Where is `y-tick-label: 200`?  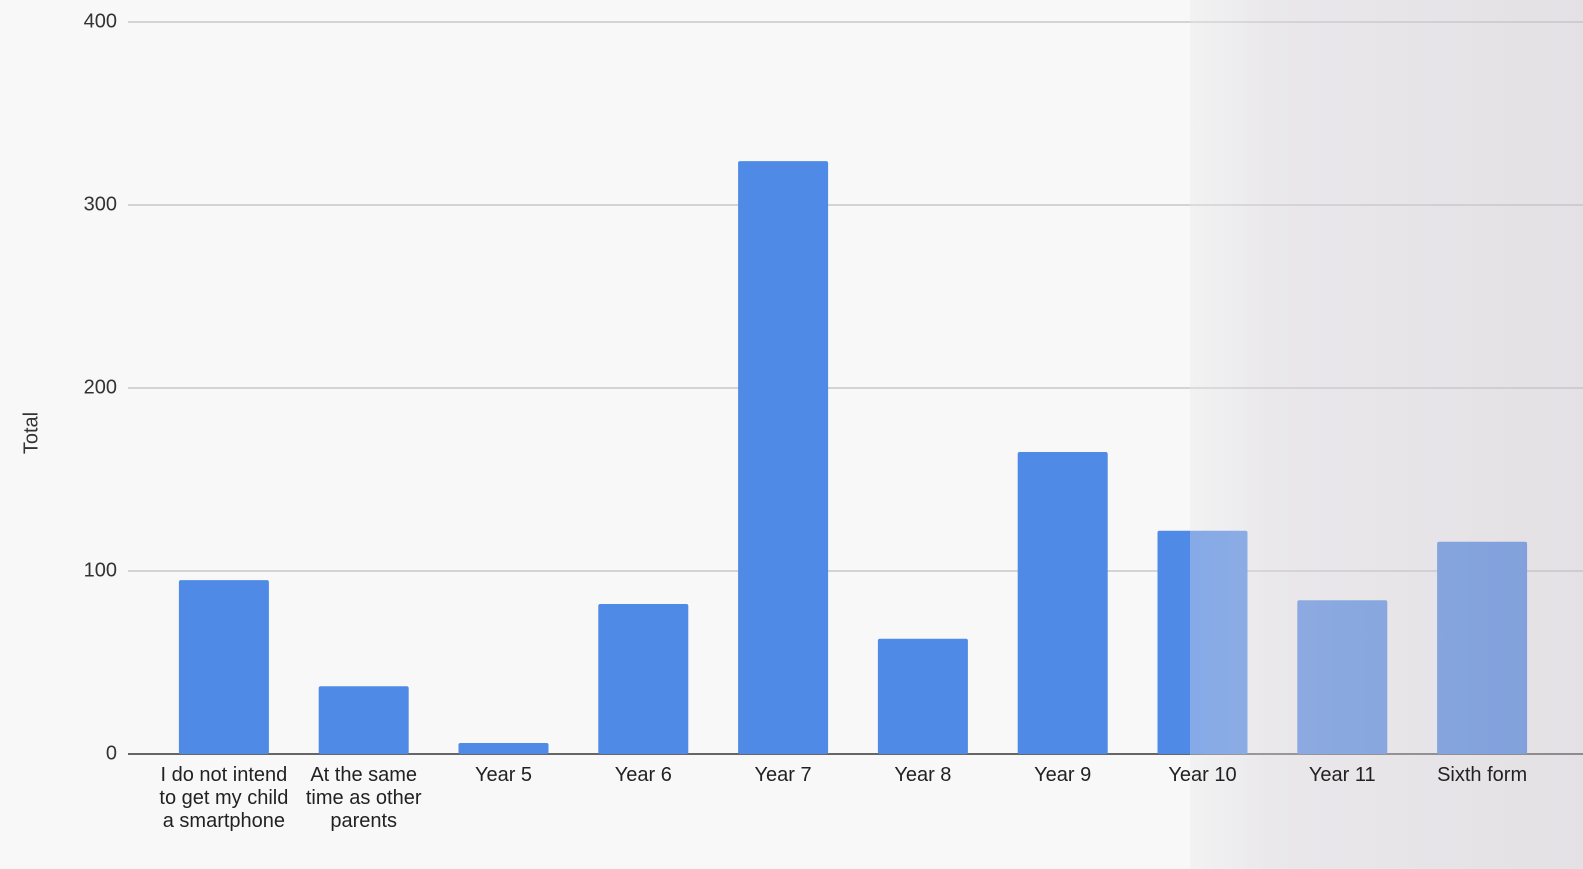
y-tick-label: 200 is located at coordinates (100, 387).